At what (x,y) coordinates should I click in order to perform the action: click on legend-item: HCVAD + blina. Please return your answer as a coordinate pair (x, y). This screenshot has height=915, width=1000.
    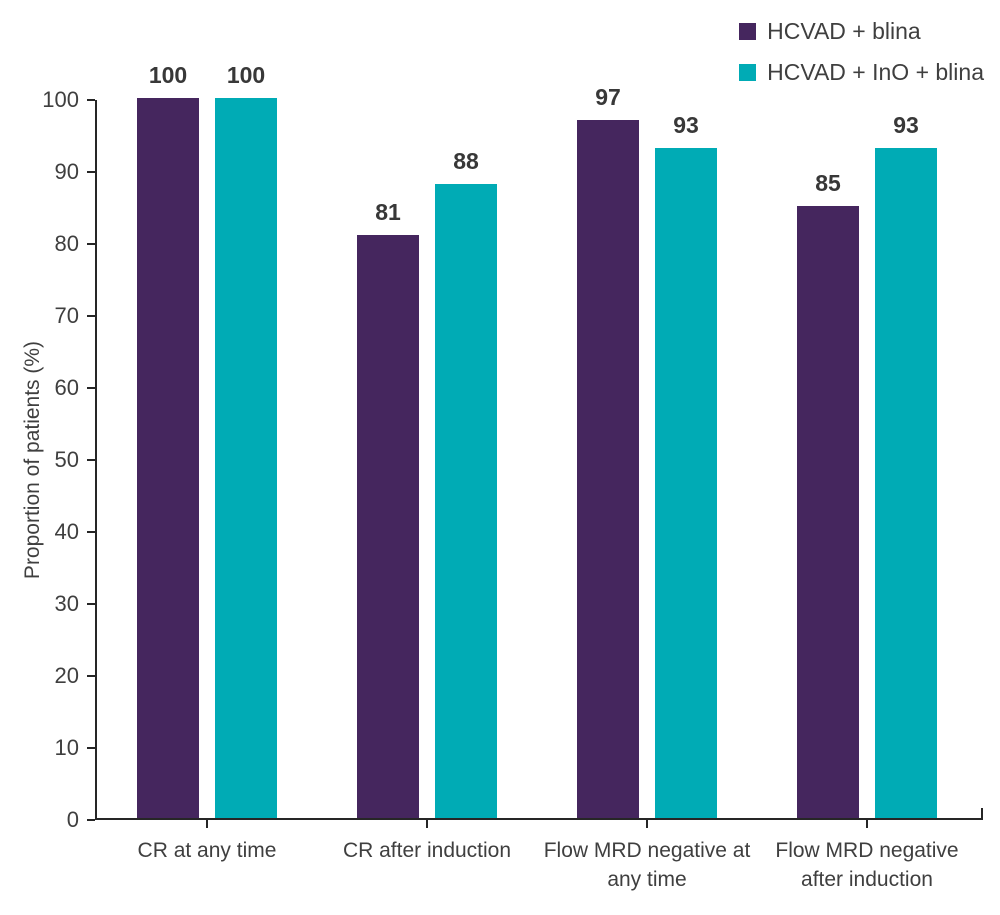
    Looking at the image, I should click on (830, 31).